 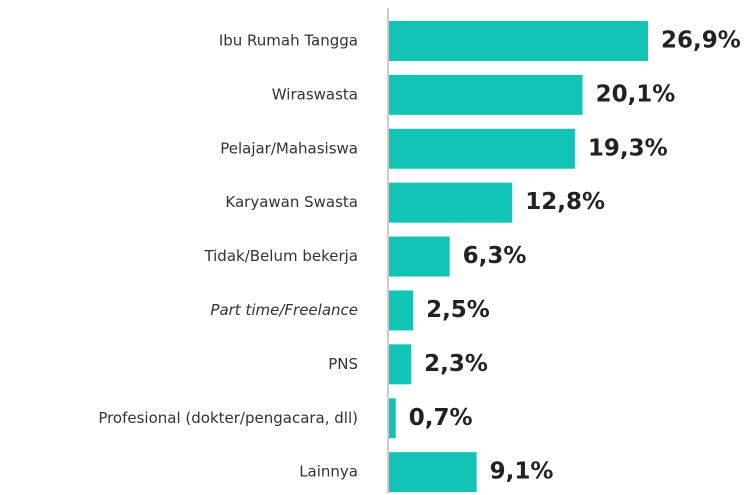 I want to click on value-label: 26,9%, so click(x=701, y=40).